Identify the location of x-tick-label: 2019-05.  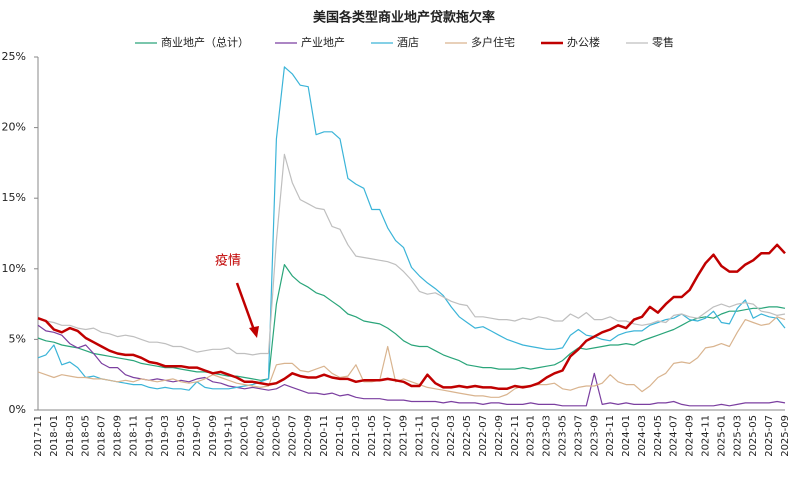
(181, 436).